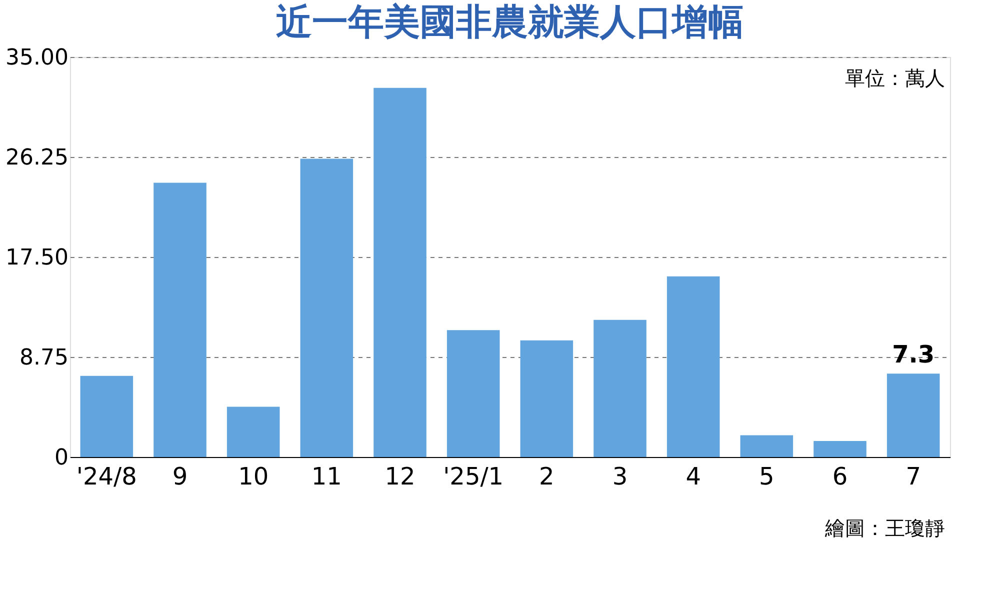 The image size is (1000, 607). I want to click on y-tick-label: 17.50, so click(37, 258).